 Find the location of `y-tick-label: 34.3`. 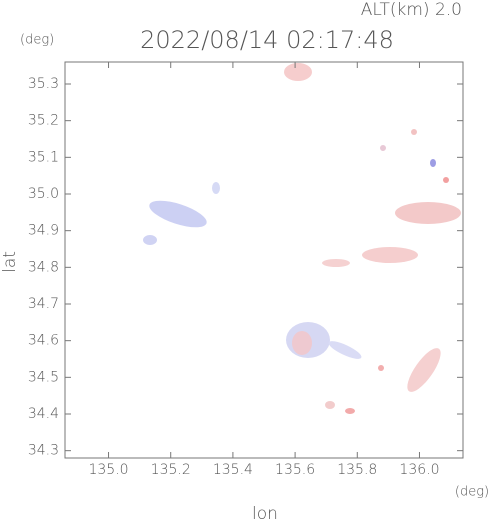

y-tick-label: 34.3 is located at coordinates (43, 451).